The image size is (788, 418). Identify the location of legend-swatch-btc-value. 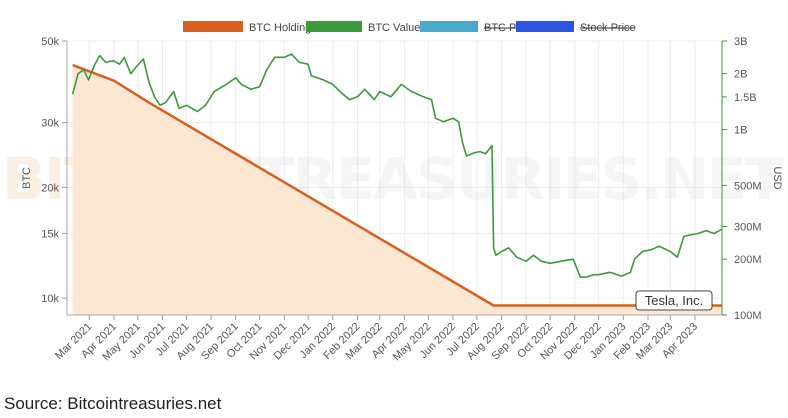
(334, 26).